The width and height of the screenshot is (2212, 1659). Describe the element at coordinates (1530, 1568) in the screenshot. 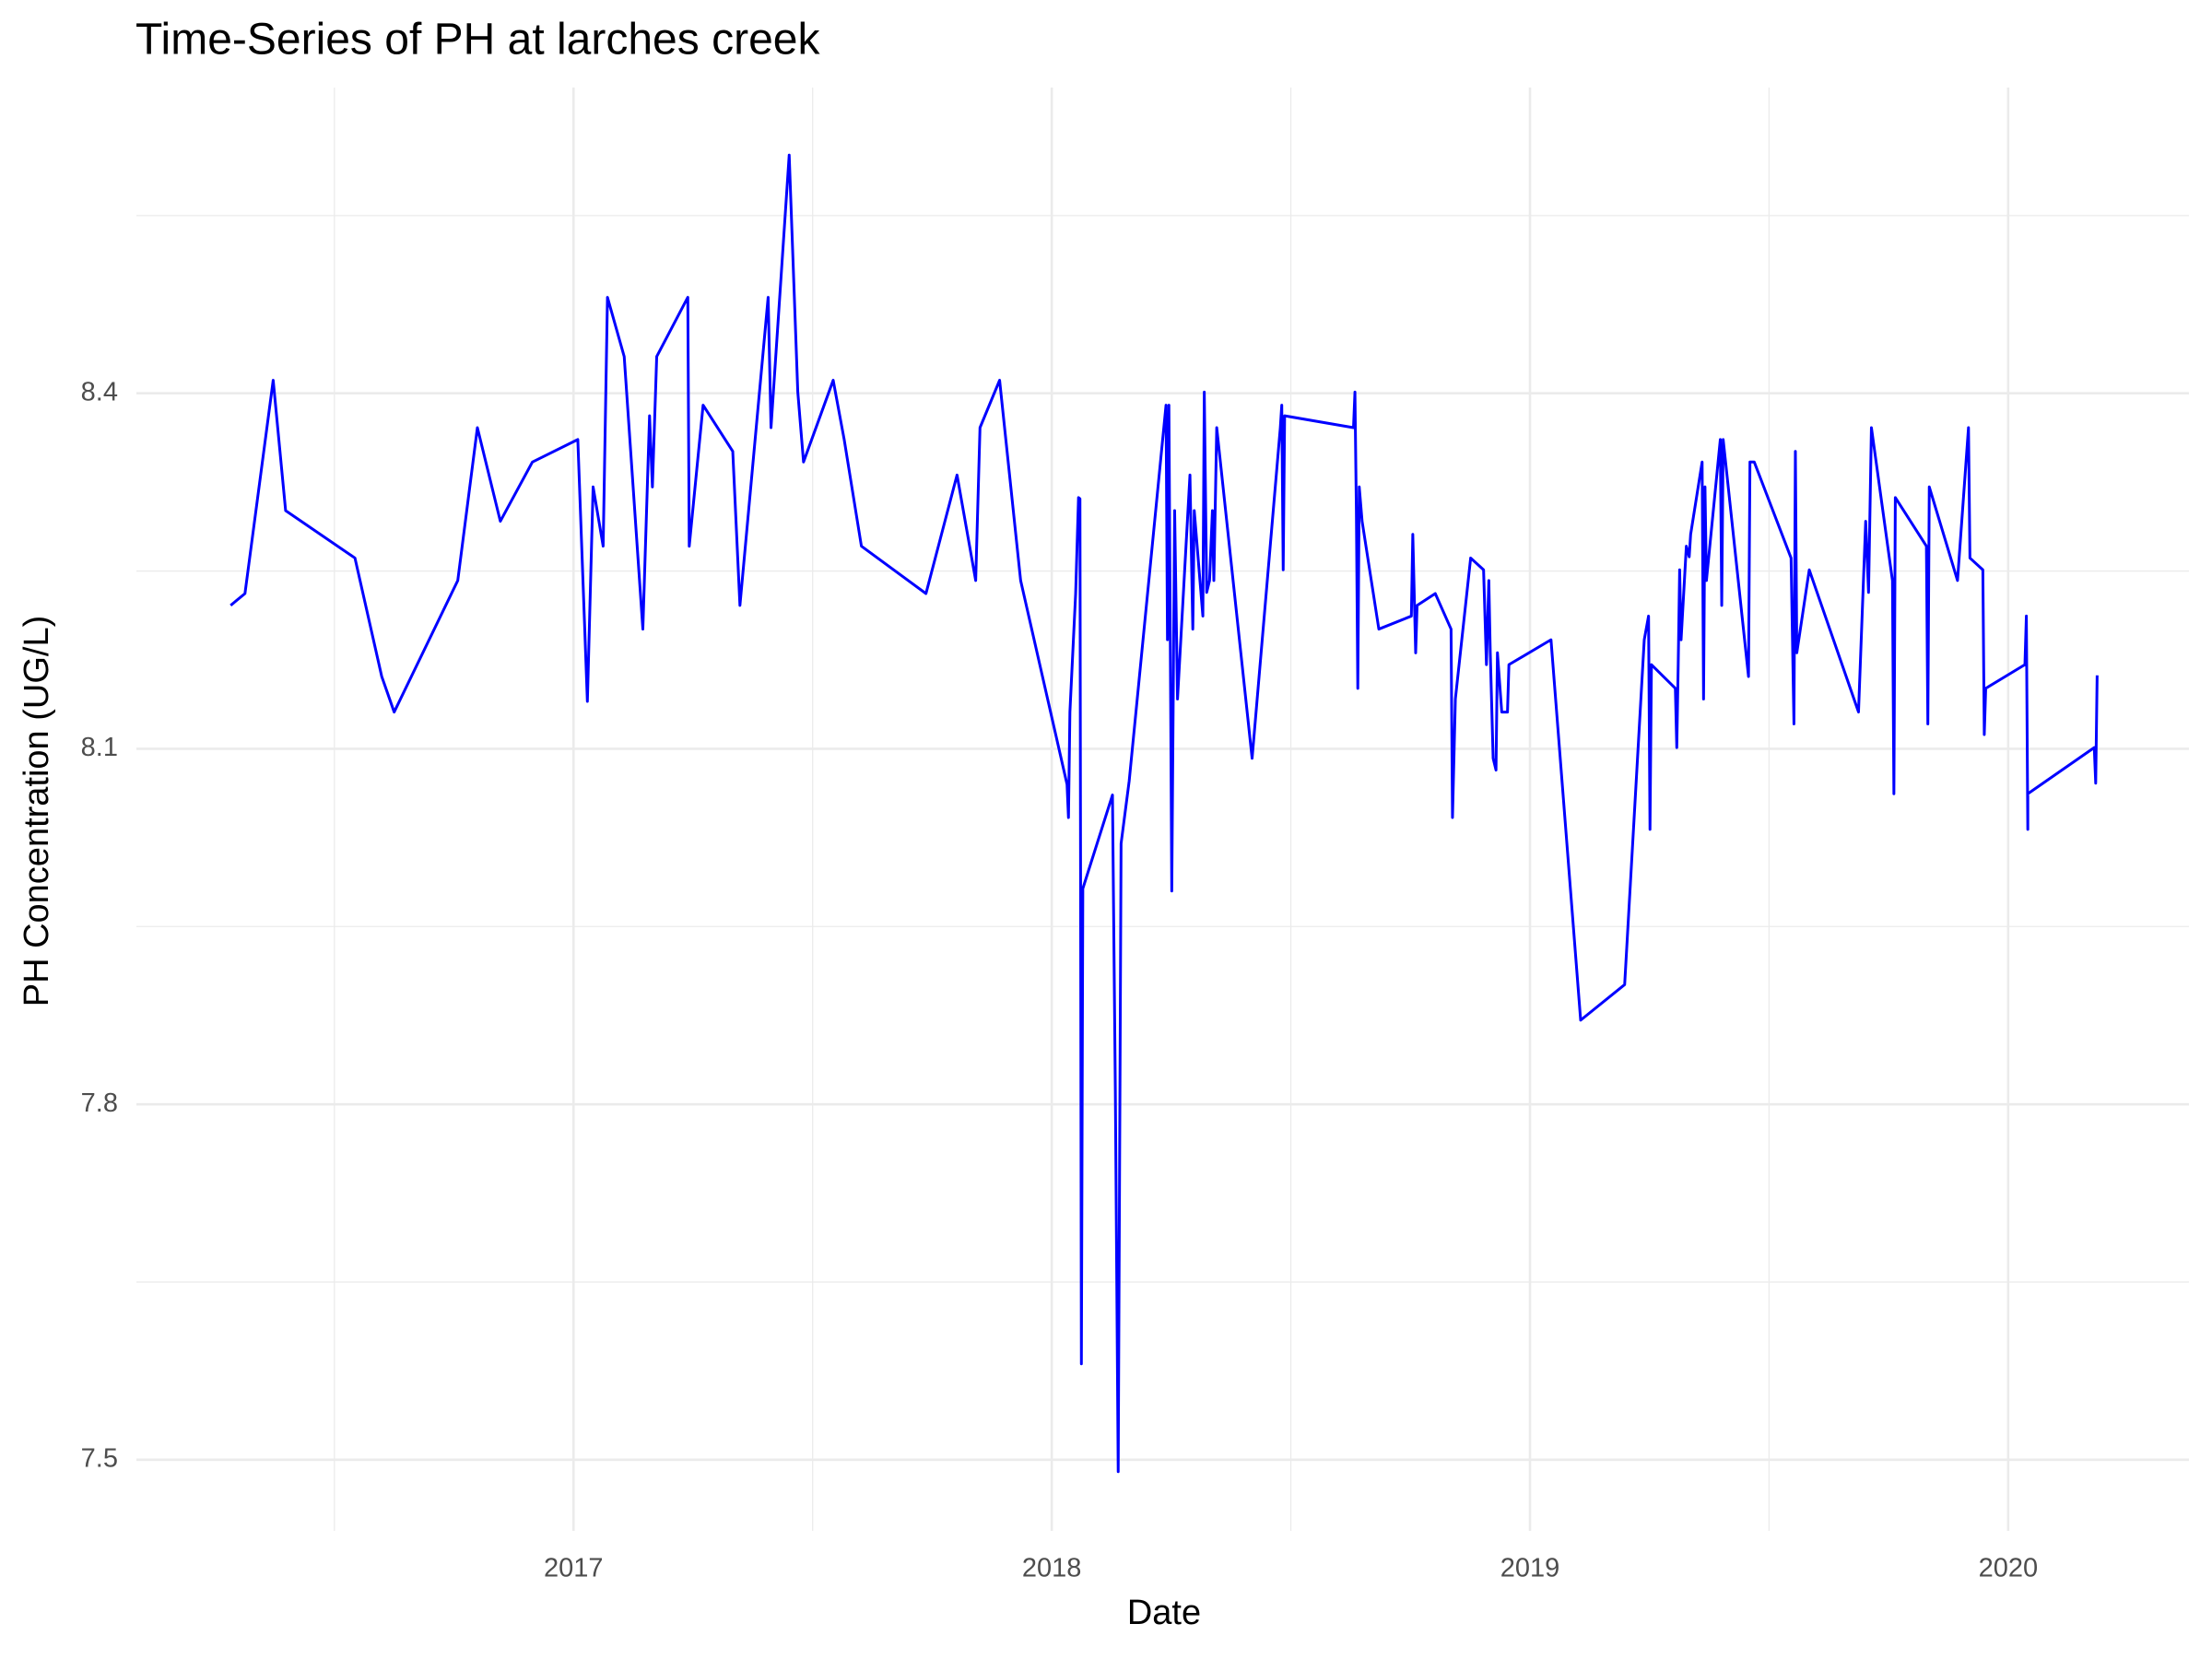

I see `x-tick-label: 2019` at that location.